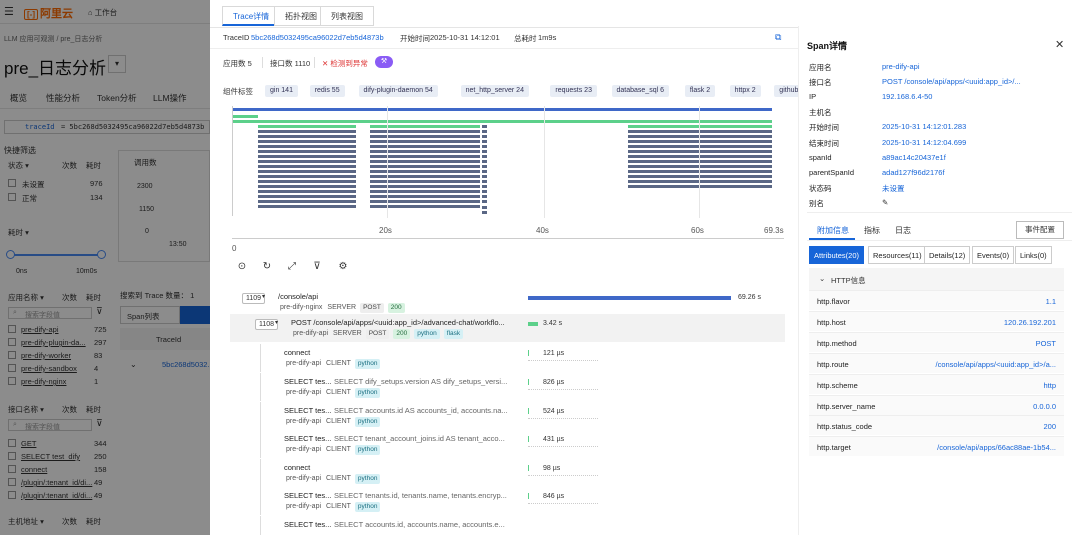 The width and height of the screenshot is (1080, 535). I want to click on error-detect: ✕ 检测到异常, so click(345, 63).